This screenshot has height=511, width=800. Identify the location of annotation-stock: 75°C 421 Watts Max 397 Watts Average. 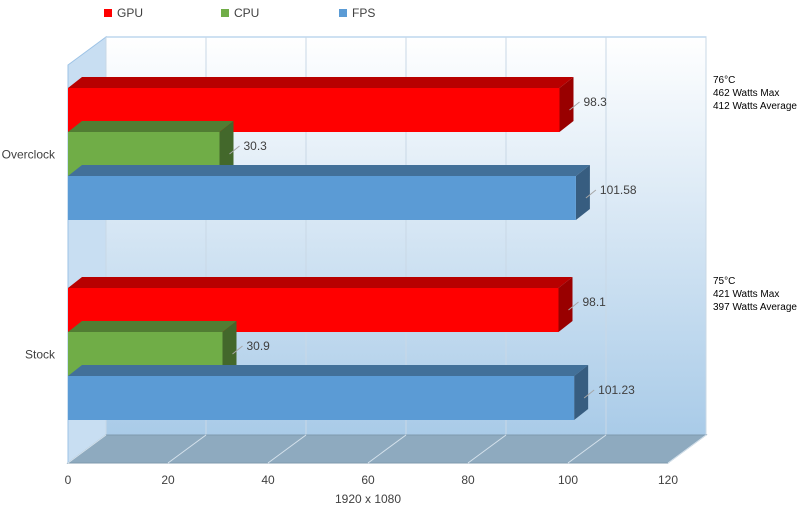
(755, 294).